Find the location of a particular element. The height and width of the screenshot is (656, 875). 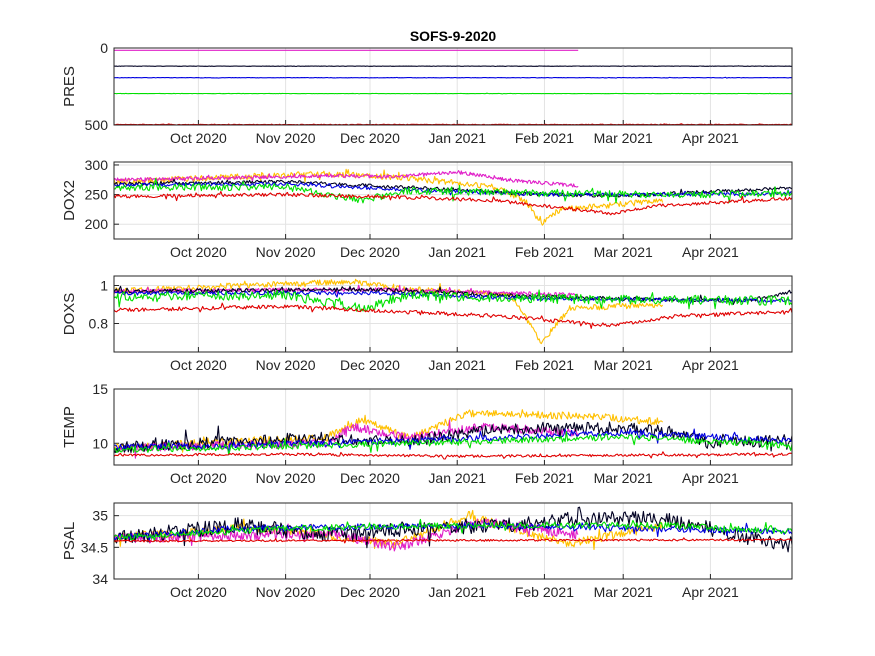

y-tick-label: 0 is located at coordinates (104, 48).